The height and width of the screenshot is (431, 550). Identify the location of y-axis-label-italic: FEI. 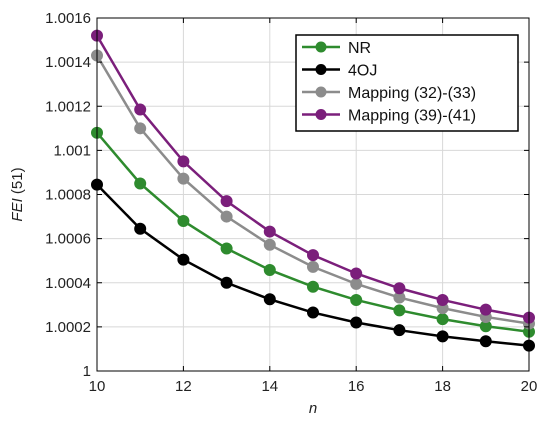
(17, 209).